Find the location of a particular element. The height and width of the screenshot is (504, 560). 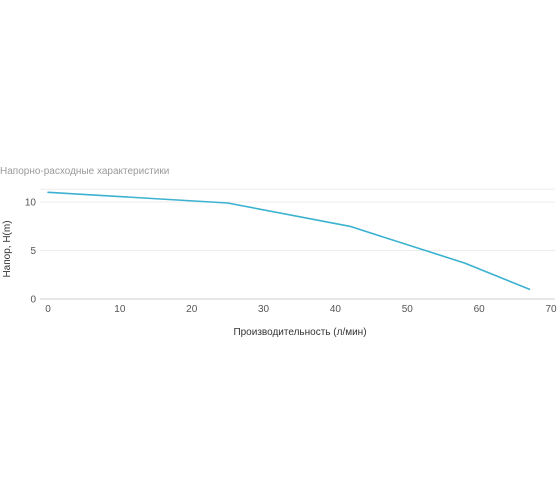

x-tick-label: 0 is located at coordinates (48, 309).